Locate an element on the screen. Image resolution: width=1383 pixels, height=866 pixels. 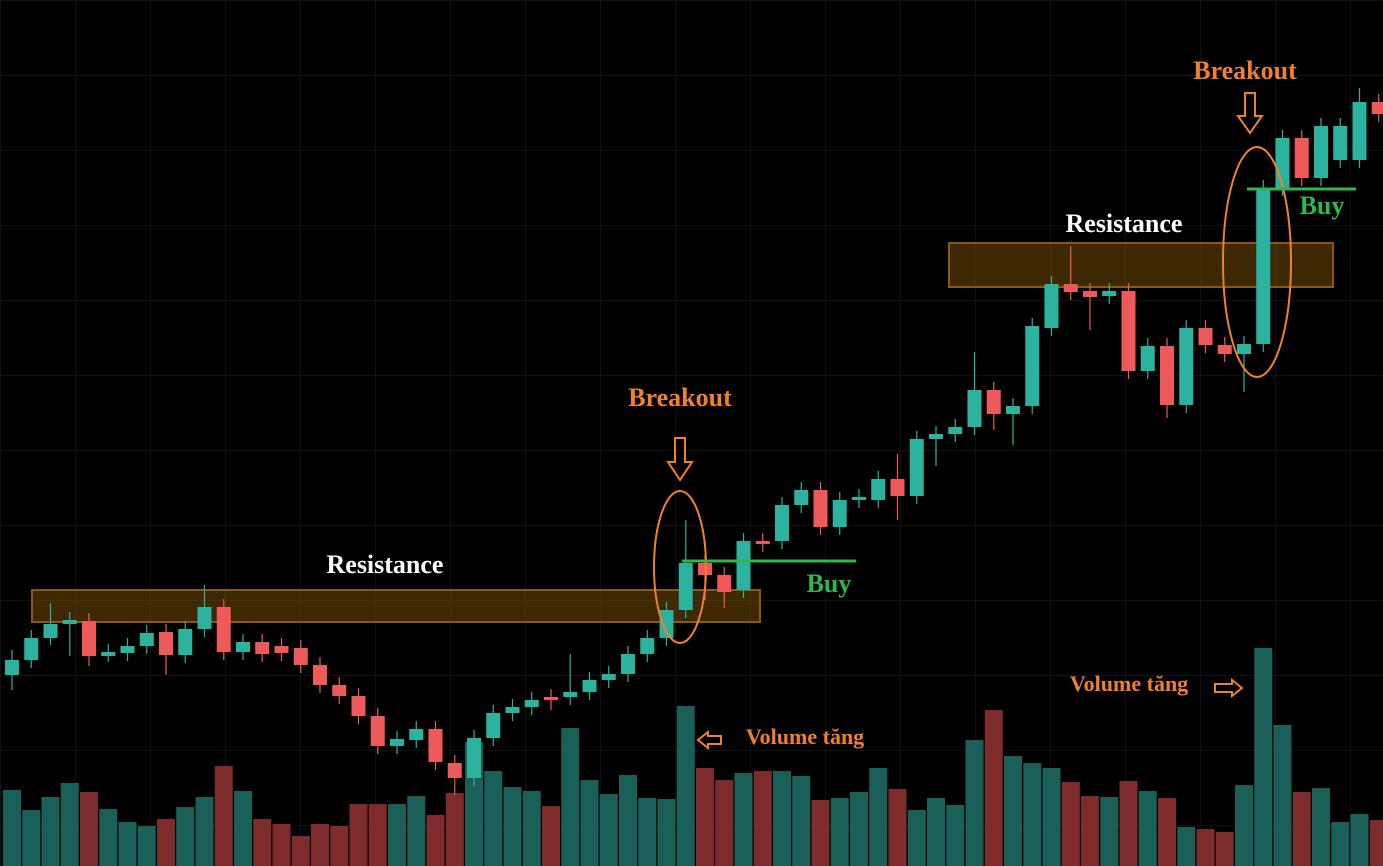
buy-label: Buy is located at coordinates (829, 583).